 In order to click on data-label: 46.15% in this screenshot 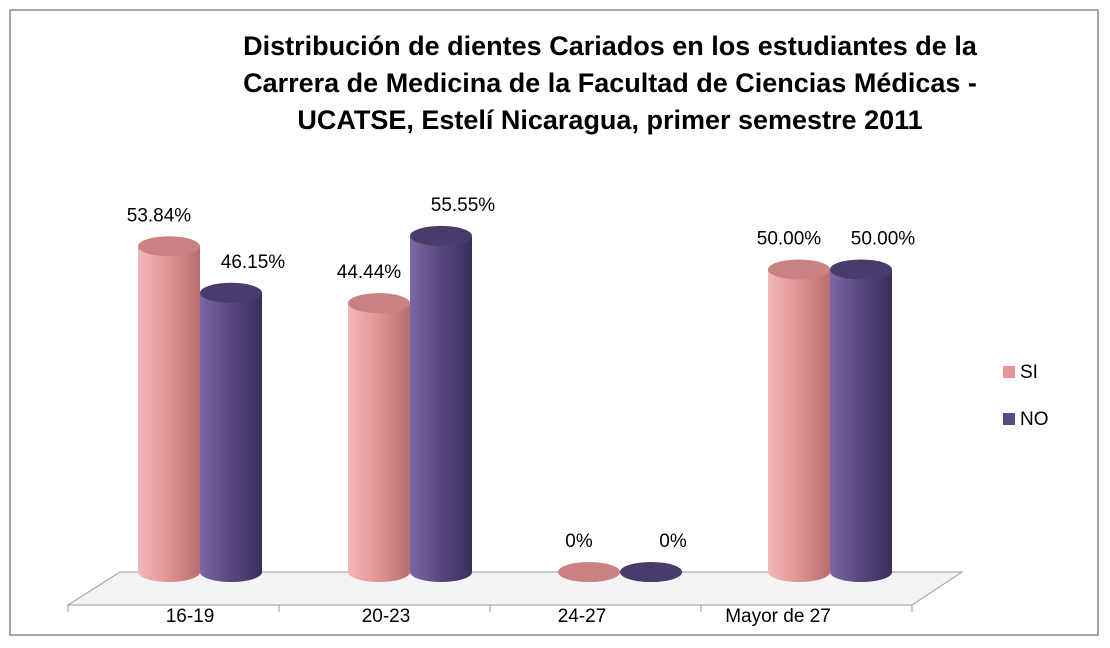, I will do `click(253, 262)`.